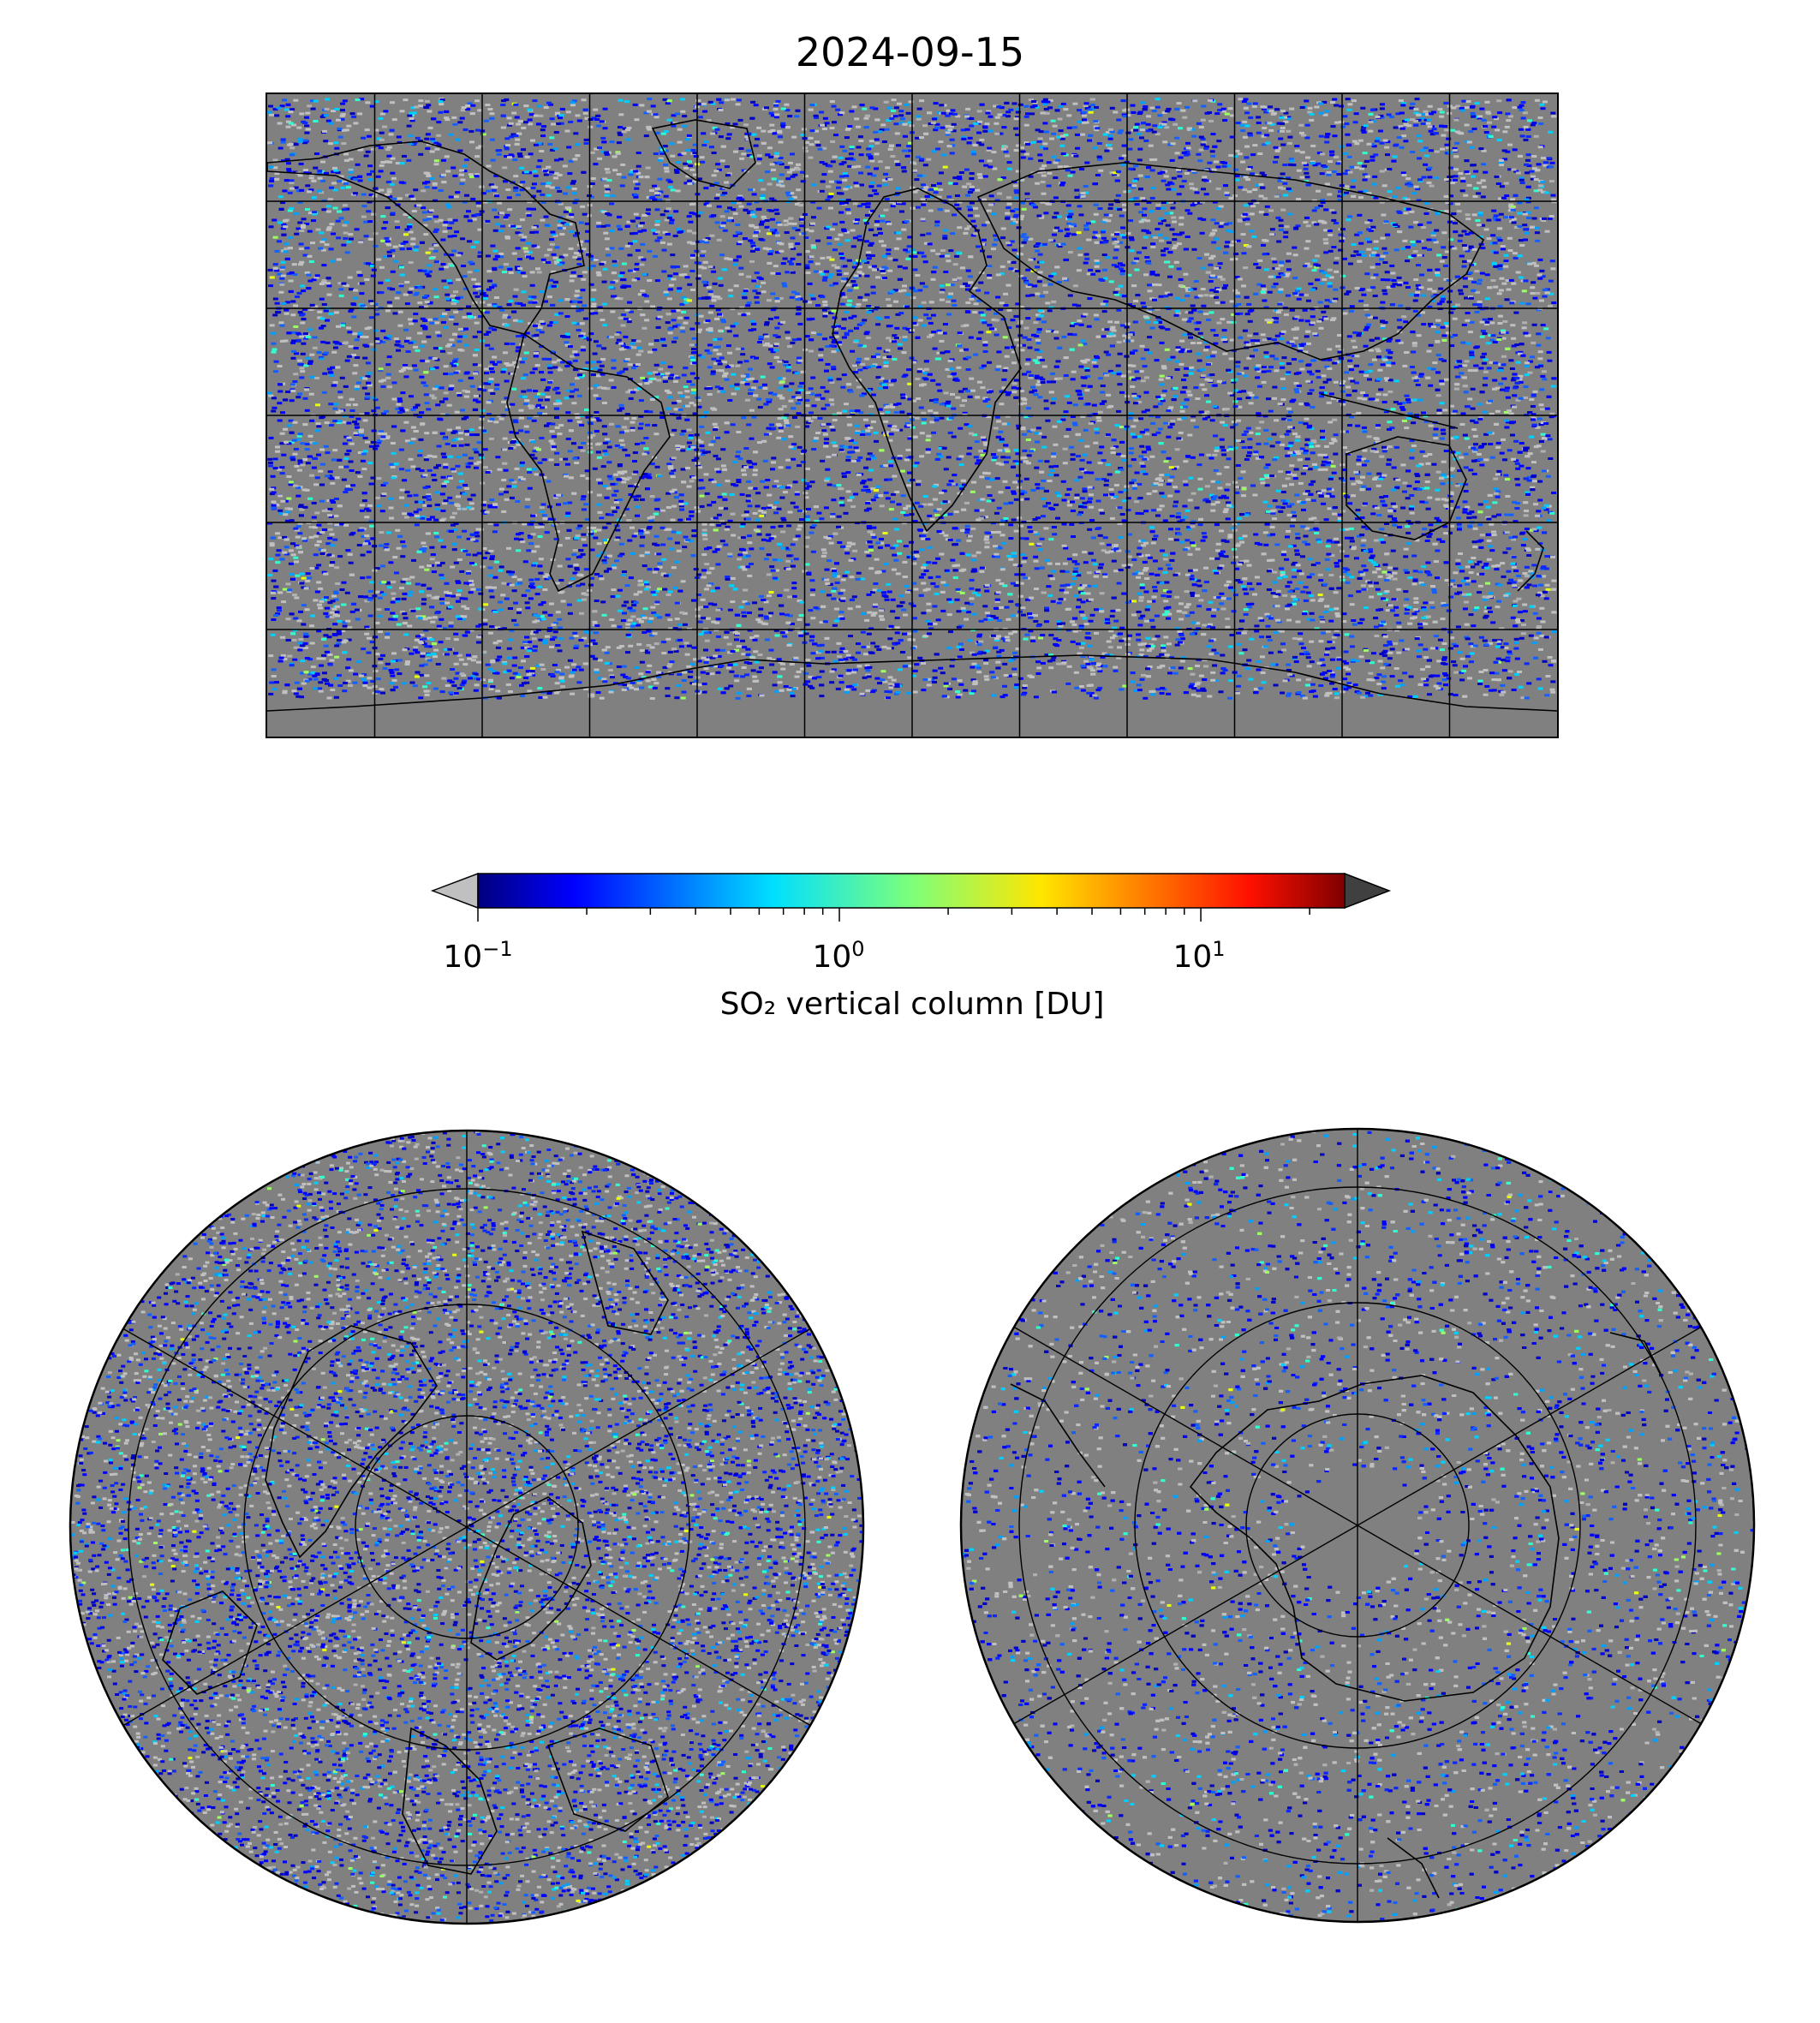  Describe the element at coordinates (911, 891) in the screenshot. I see `colorbar-gradient` at that location.